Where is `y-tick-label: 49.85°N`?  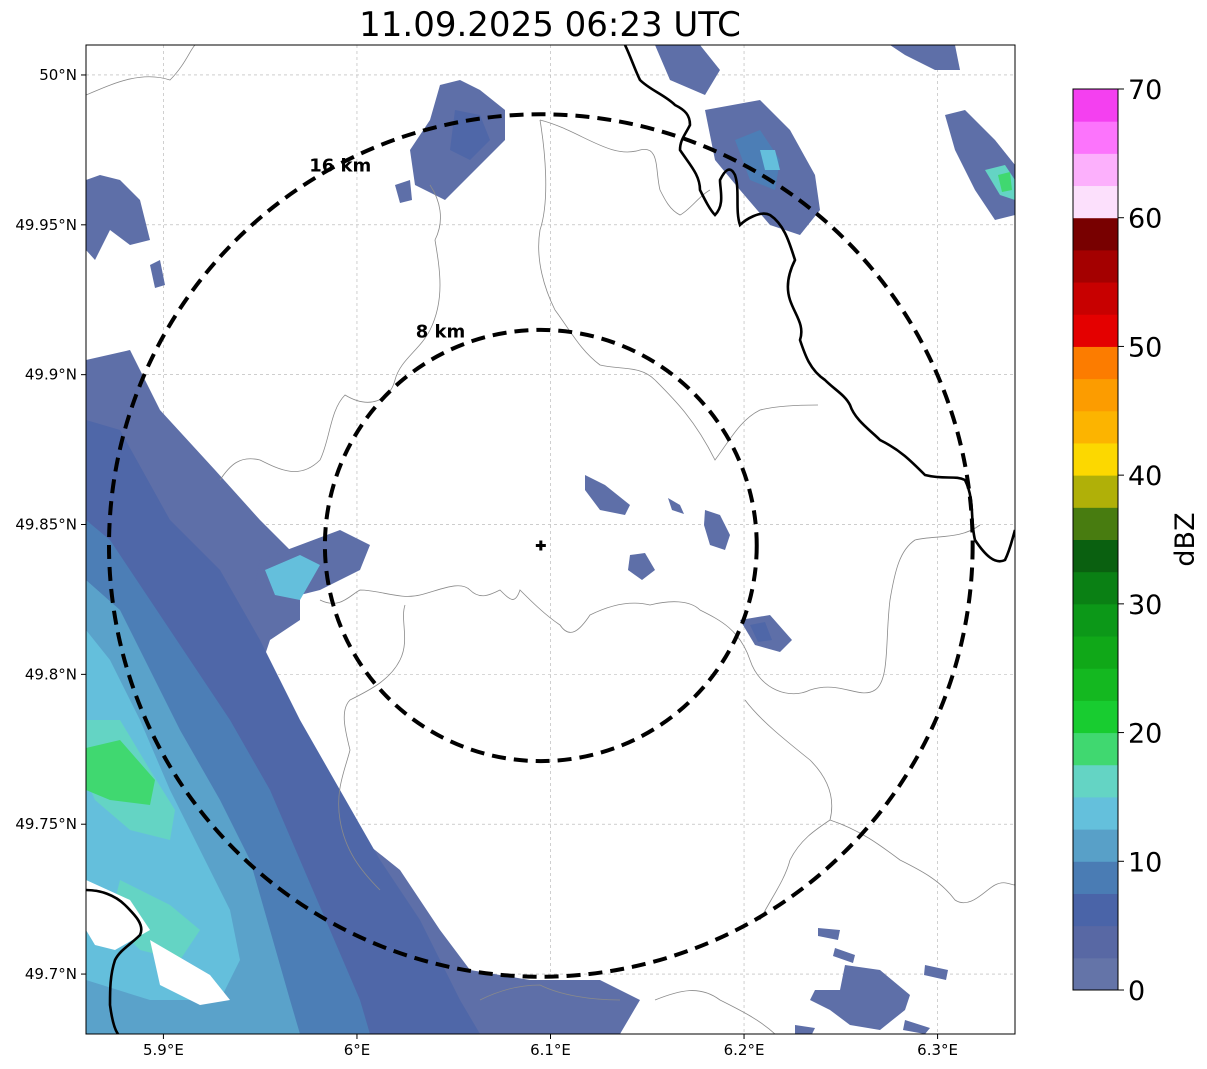
y-tick-label: 49.85°N is located at coordinates (46, 525).